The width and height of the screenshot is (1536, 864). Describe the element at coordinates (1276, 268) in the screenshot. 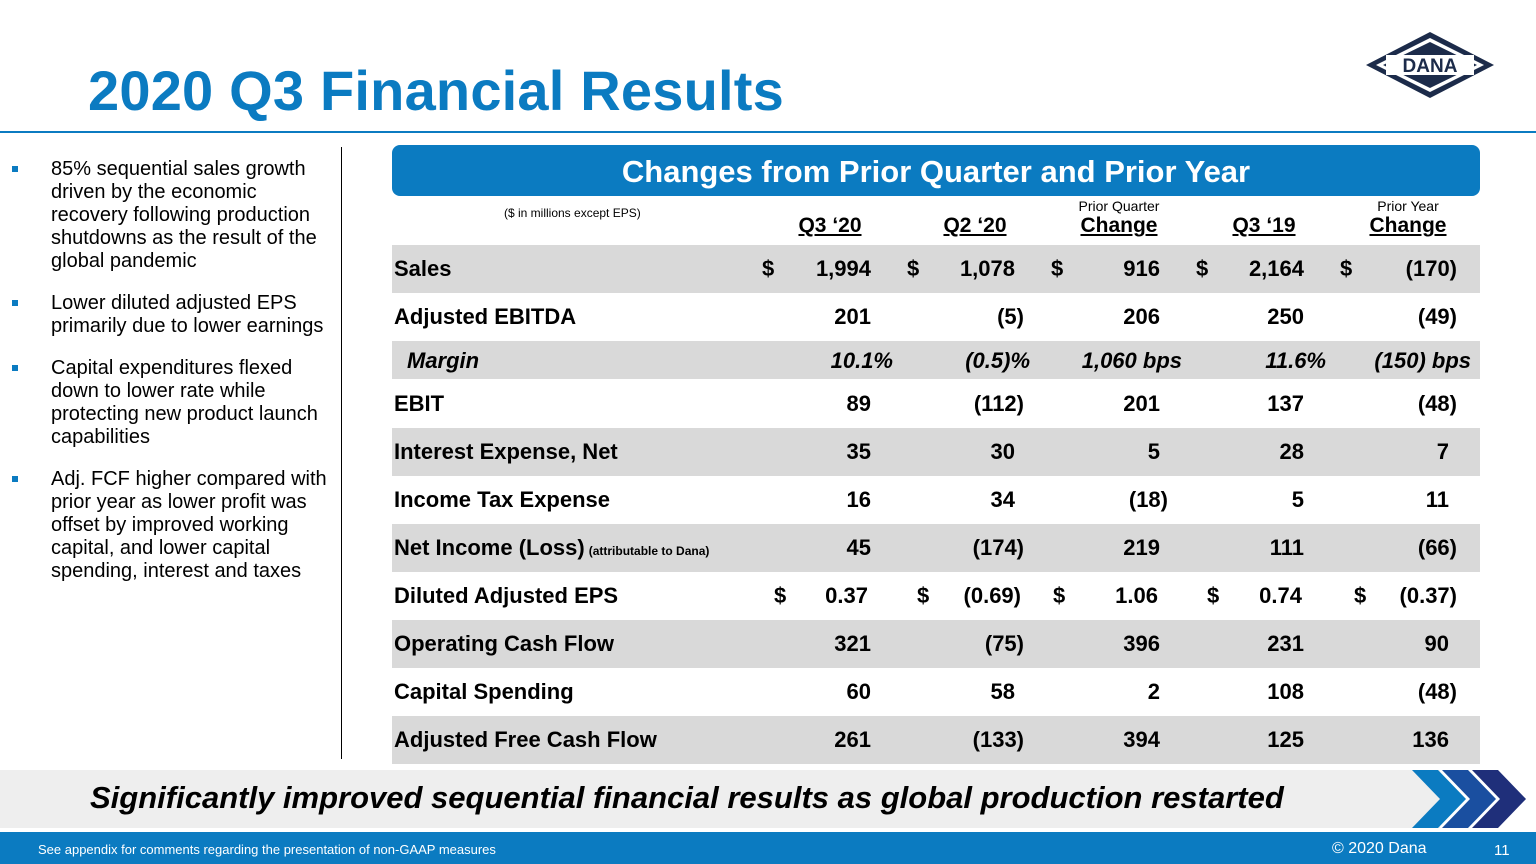

I see `cell-value: 2,164` at that location.